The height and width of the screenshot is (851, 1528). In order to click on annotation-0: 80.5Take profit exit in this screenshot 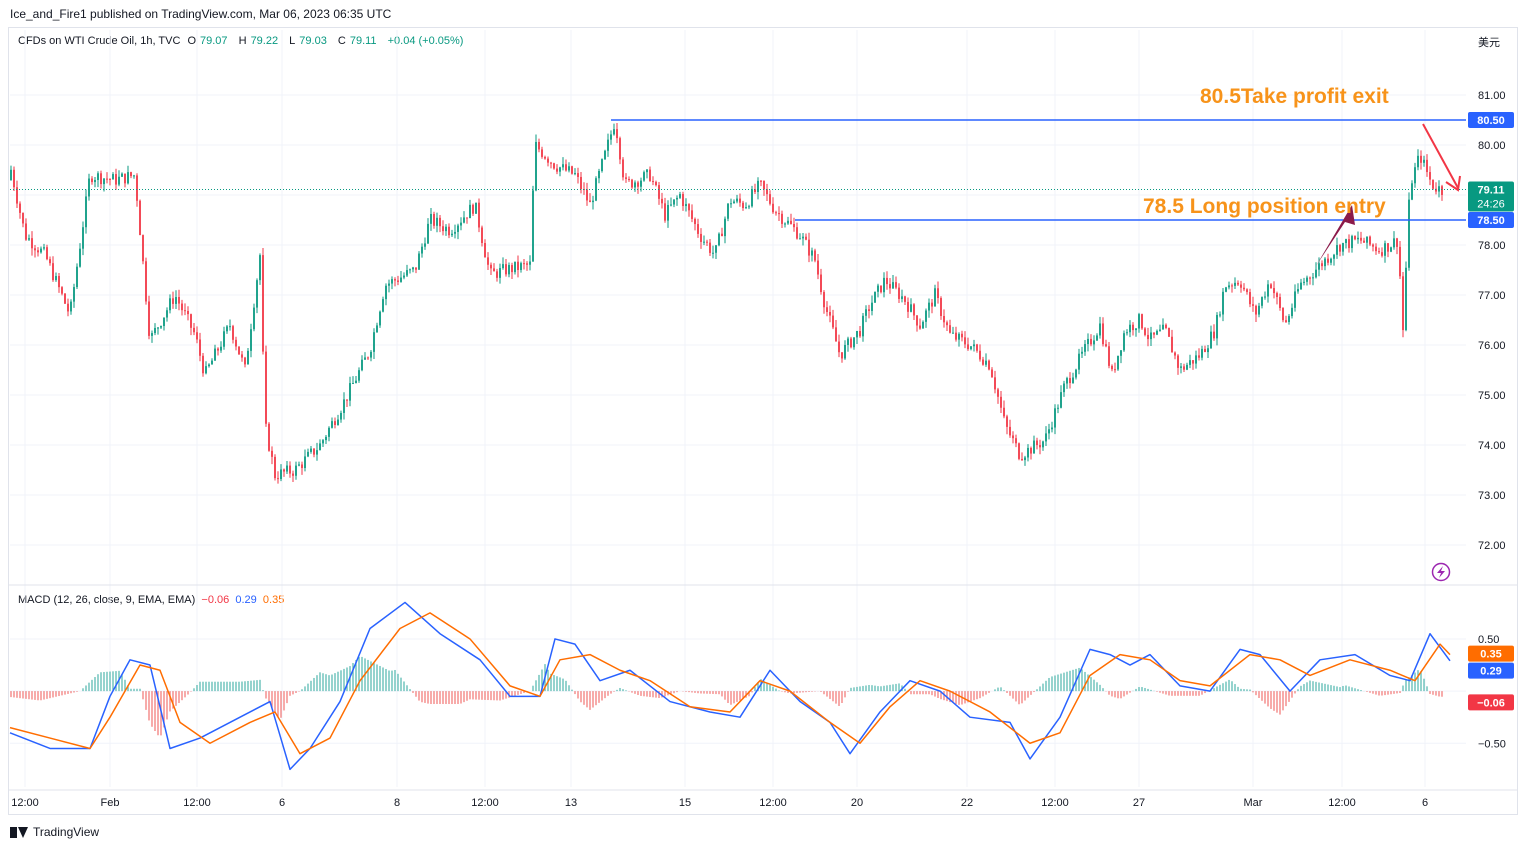, I will do `click(1294, 96)`.